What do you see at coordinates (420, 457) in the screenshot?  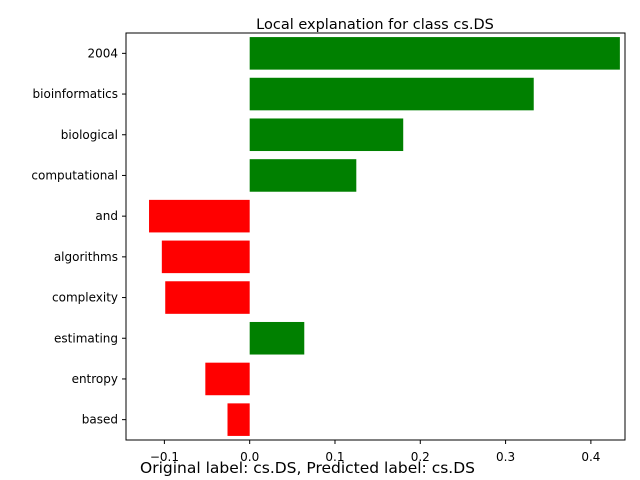 I see `x-tick-label: 0.2` at bounding box center [420, 457].